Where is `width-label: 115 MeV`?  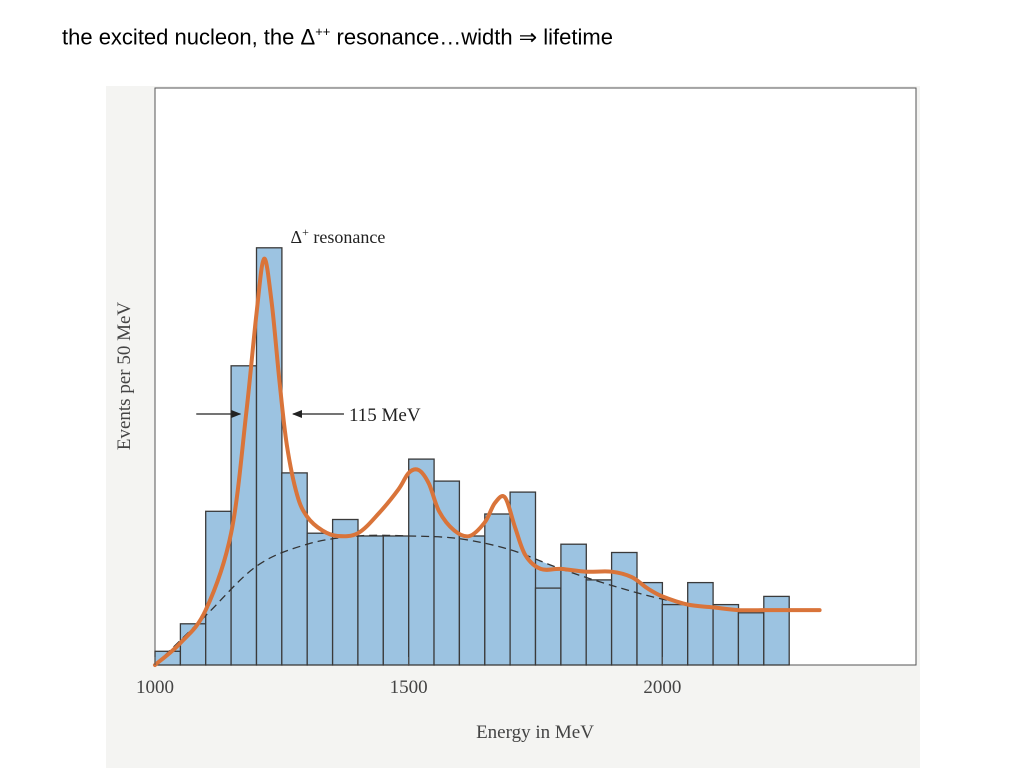
width-label: 115 MeV is located at coordinates (385, 415).